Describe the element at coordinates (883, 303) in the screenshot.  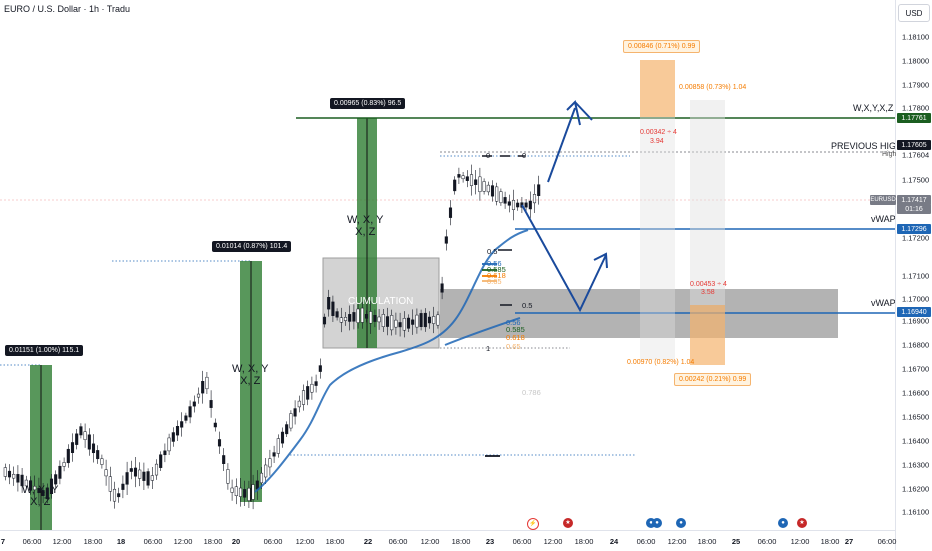
I see `vwap-lower-label: vWAP` at that location.